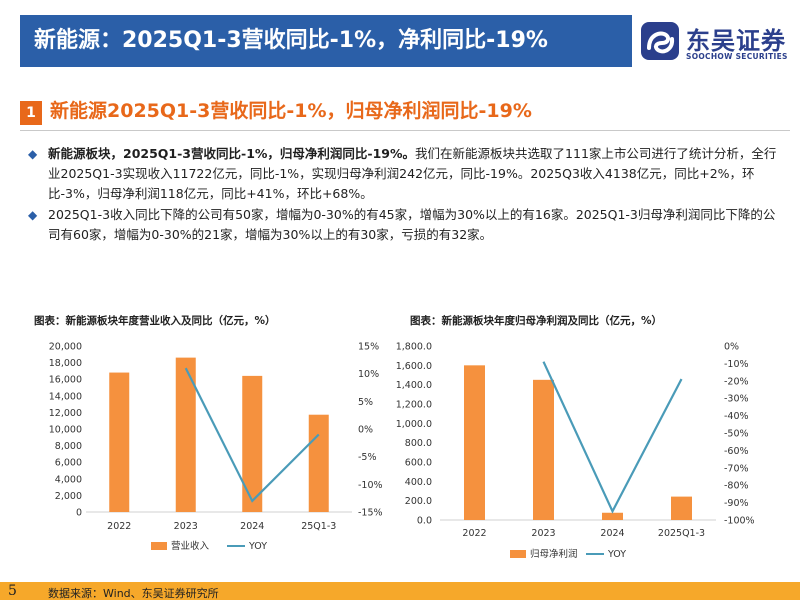 The width and height of the screenshot is (800, 601). Describe the element at coordinates (400, 591) in the screenshot. I see `footer-bar` at that location.